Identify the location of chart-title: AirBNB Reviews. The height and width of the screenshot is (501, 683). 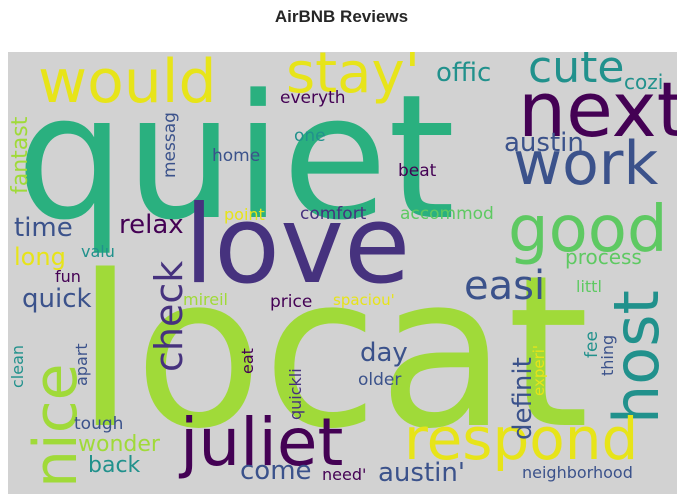
(341, 16).